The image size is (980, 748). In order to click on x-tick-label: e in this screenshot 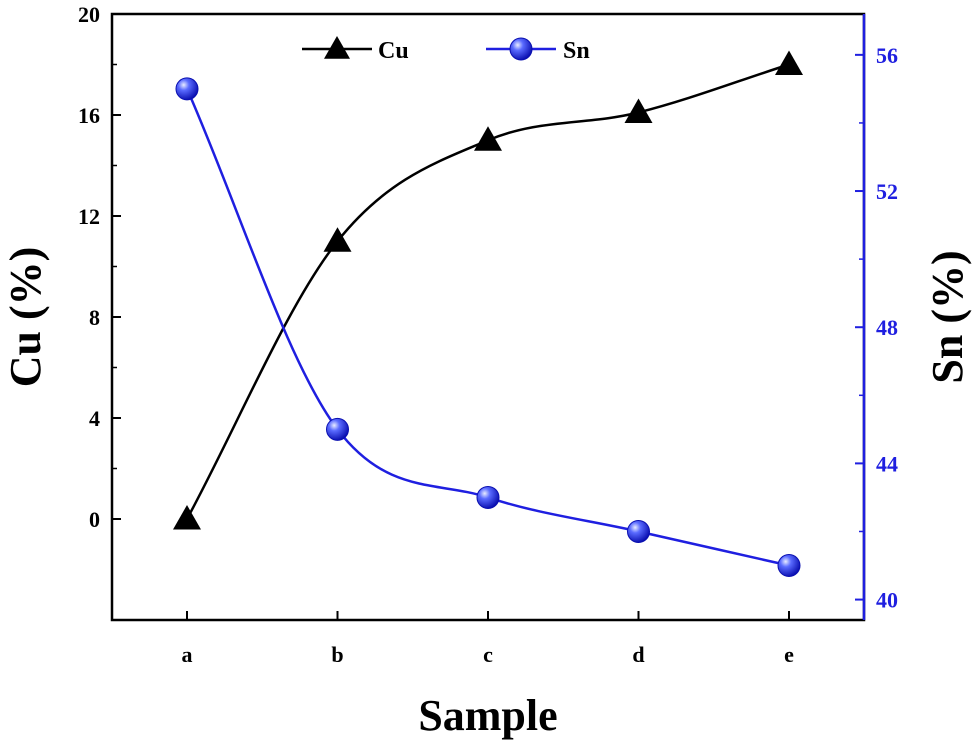, I will do `click(789, 654)`.